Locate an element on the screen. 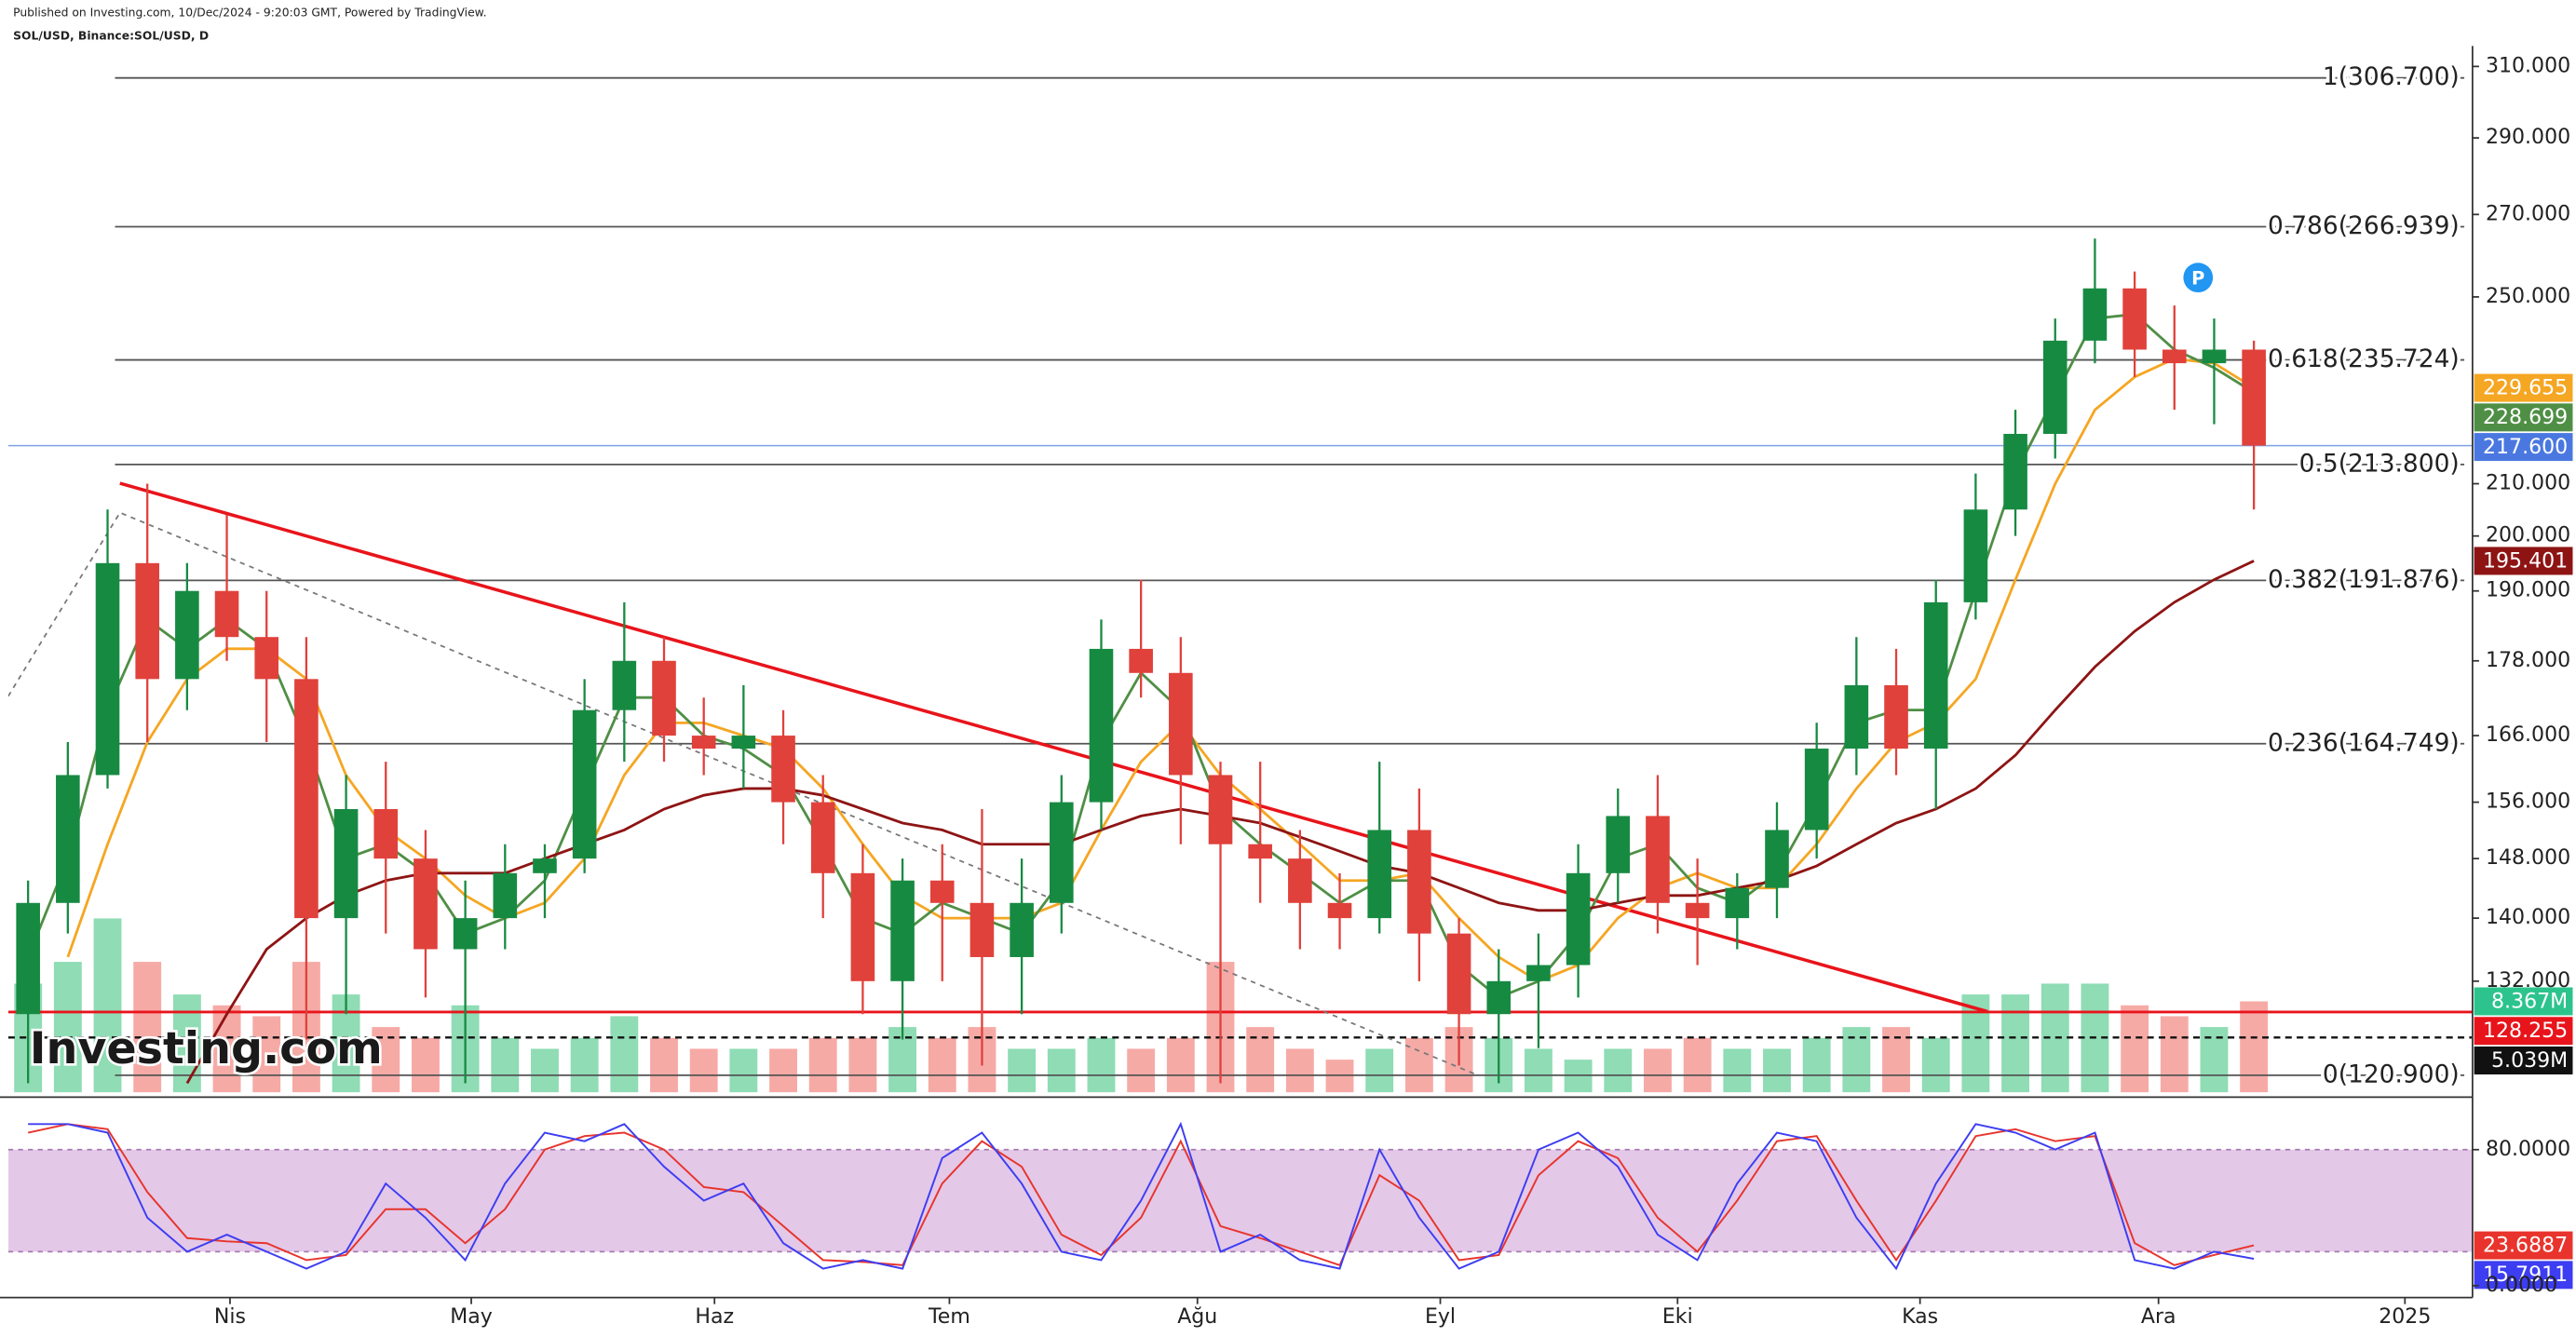  y-tick-label: 166.000 is located at coordinates (2528, 735).